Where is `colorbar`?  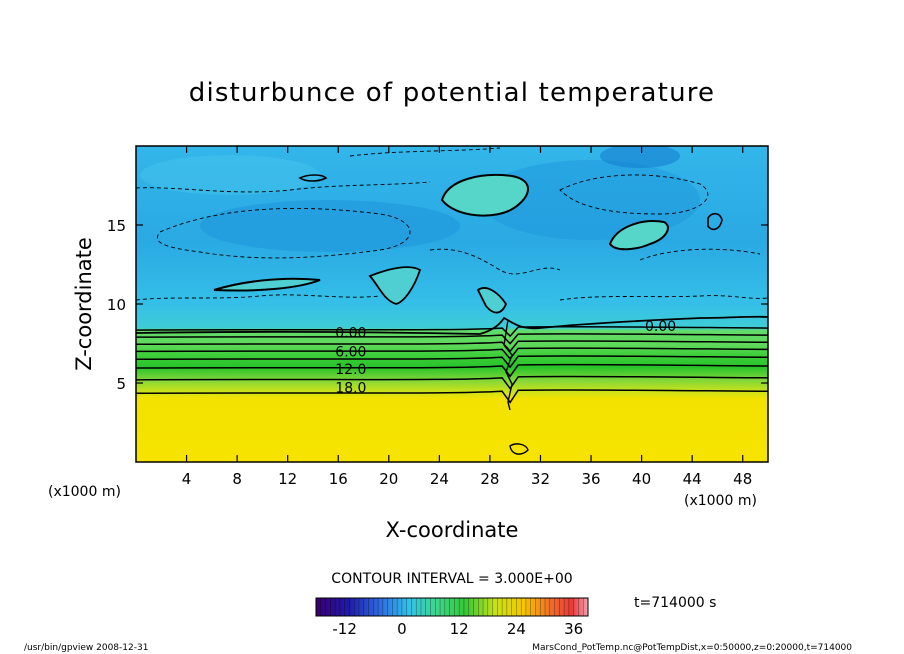 colorbar is located at coordinates (452, 607).